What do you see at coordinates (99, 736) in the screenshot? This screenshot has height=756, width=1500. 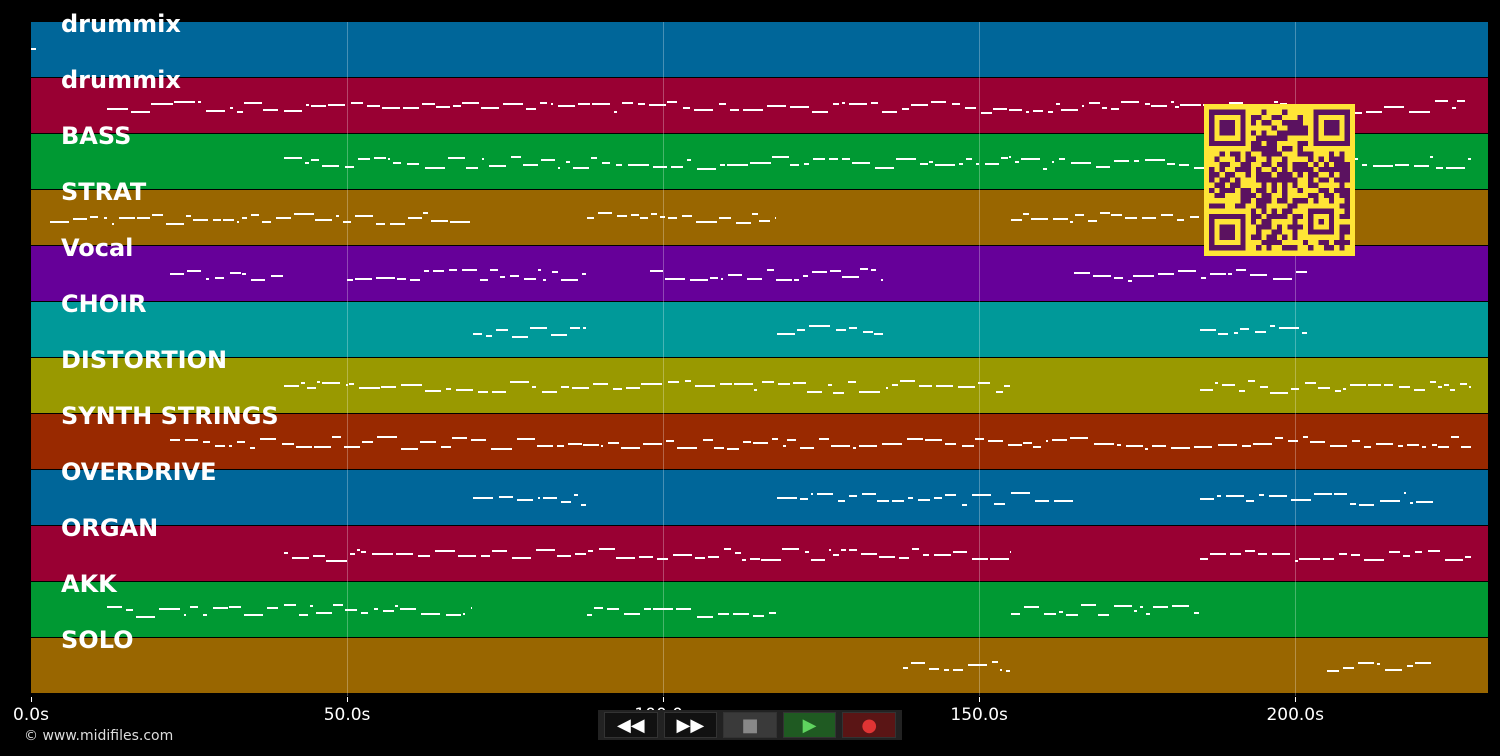 I see `copyright-text: © www.midifiles.com` at bounding box center [99, 736].